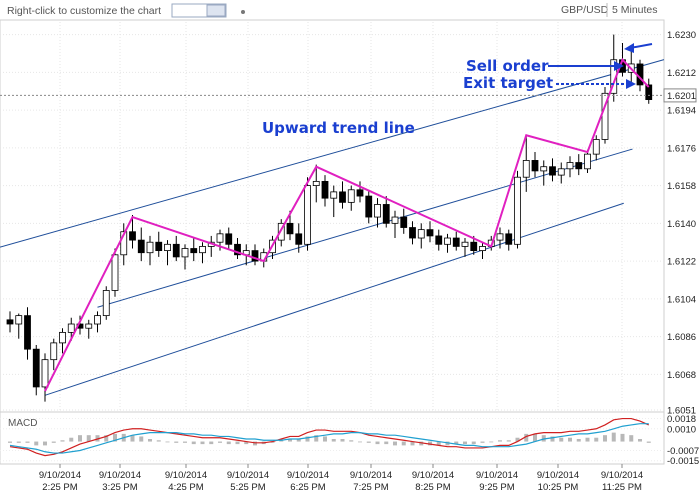 This screenshot has height=499, width=700. What do you see at coordinates (585, 10) in the screenshot?
I see `symbol-label: GBP/USD` at bounding box center [585, 10].